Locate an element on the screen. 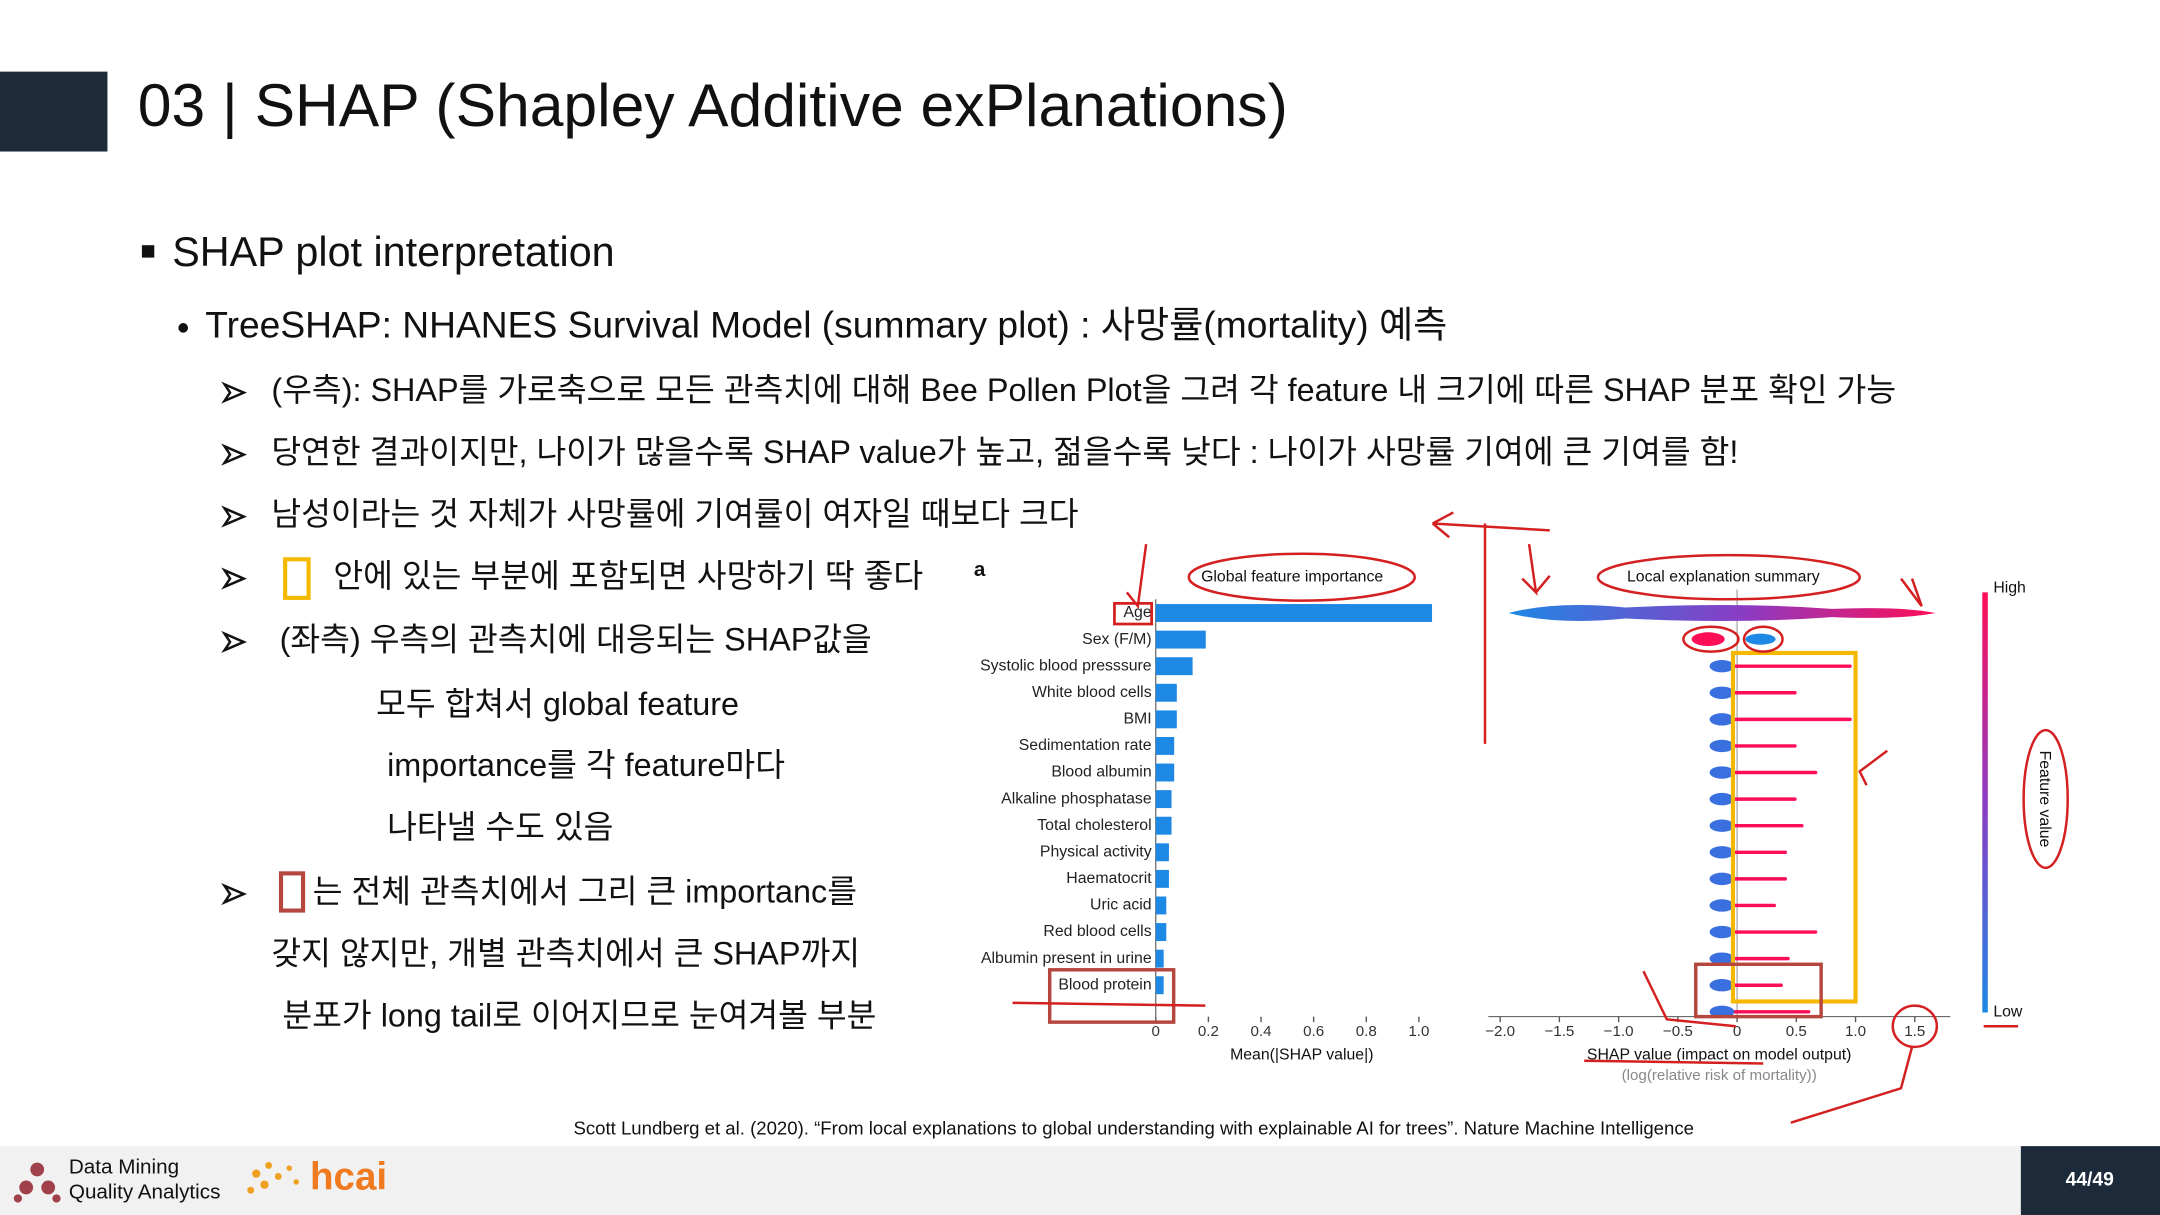 This screenshot has width=2160, height=1215. y-tick-label: Red blood cells is located at coordinates (1097, 931).